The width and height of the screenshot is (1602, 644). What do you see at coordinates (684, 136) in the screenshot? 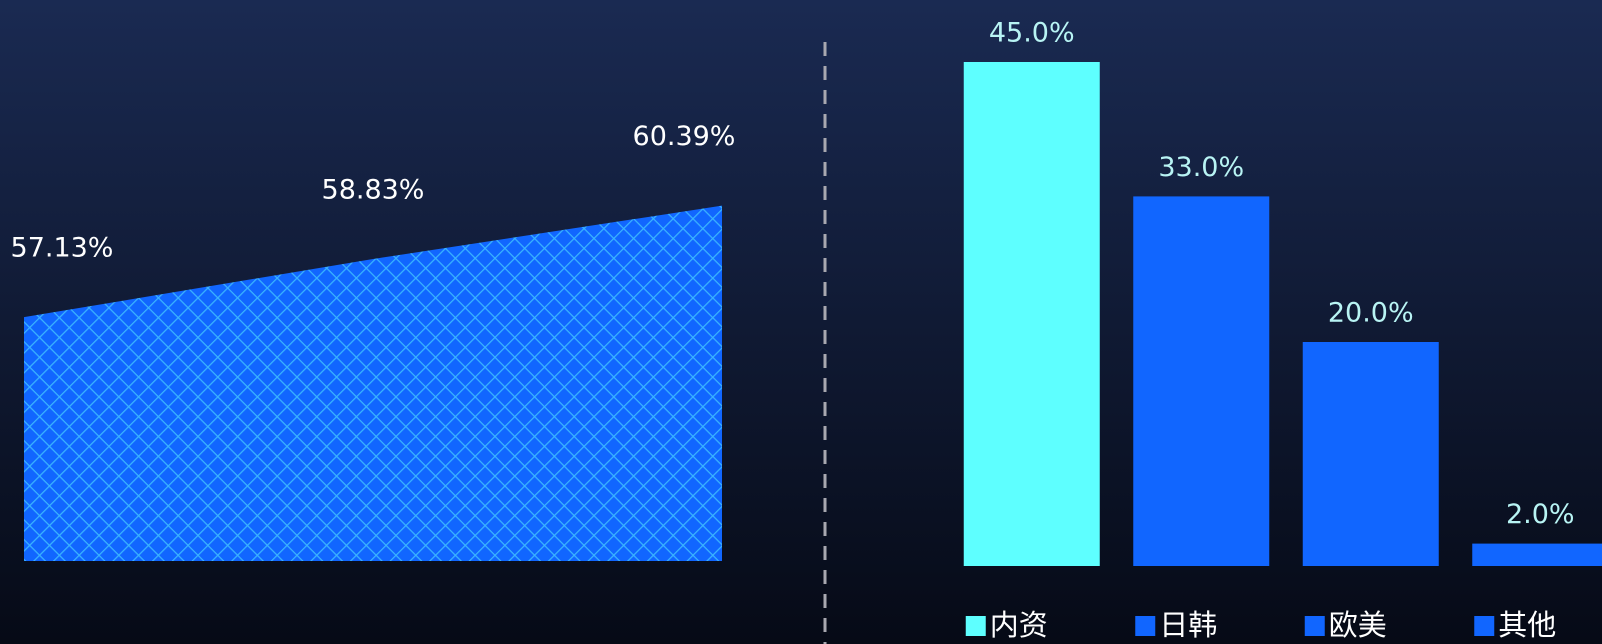
I see `data-label: 60.39%` at bounding box center [684, 136].